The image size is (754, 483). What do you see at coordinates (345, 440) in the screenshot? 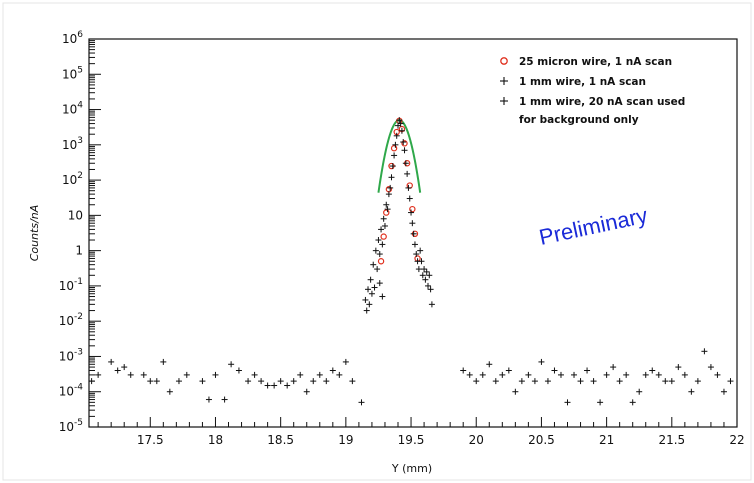
I see `x-tick-label: 19` at bounding box center [345, 440].